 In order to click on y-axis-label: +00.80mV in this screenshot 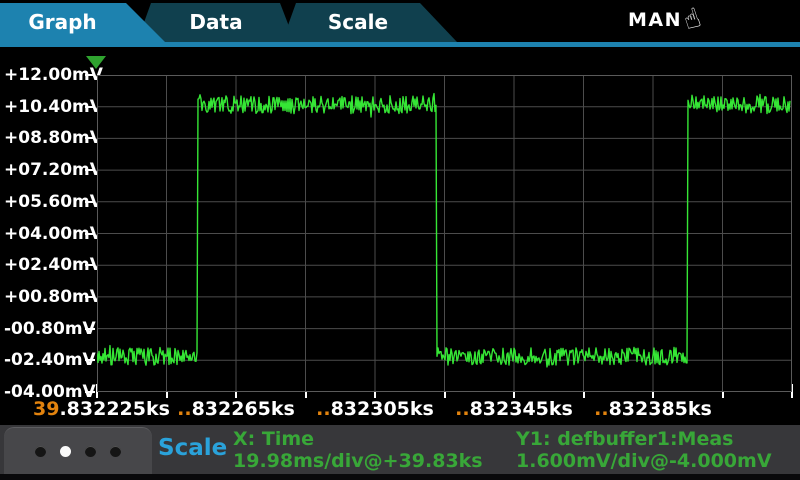, I will do `click(53, 296)`.